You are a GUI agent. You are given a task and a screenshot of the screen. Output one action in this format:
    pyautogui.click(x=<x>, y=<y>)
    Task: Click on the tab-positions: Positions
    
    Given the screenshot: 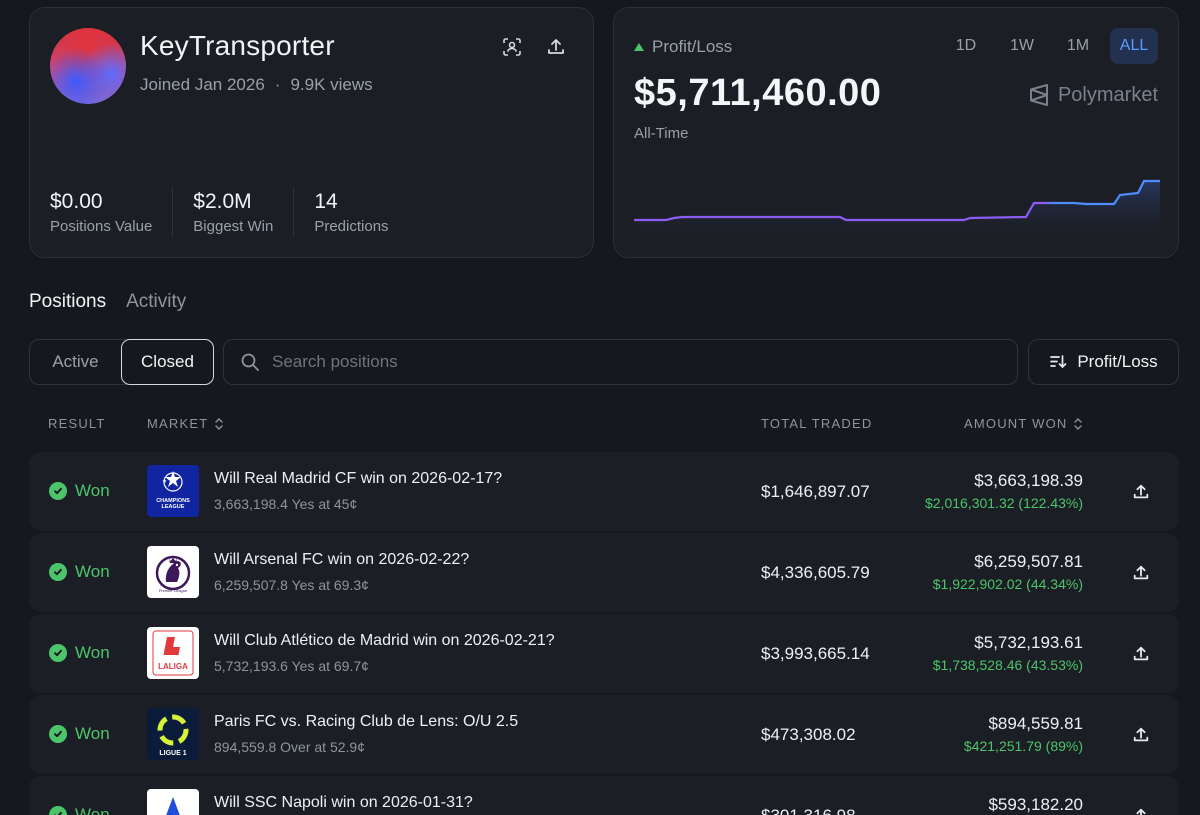 What is the action you would take?
    pyautogui.click(x=68, y=301)
    